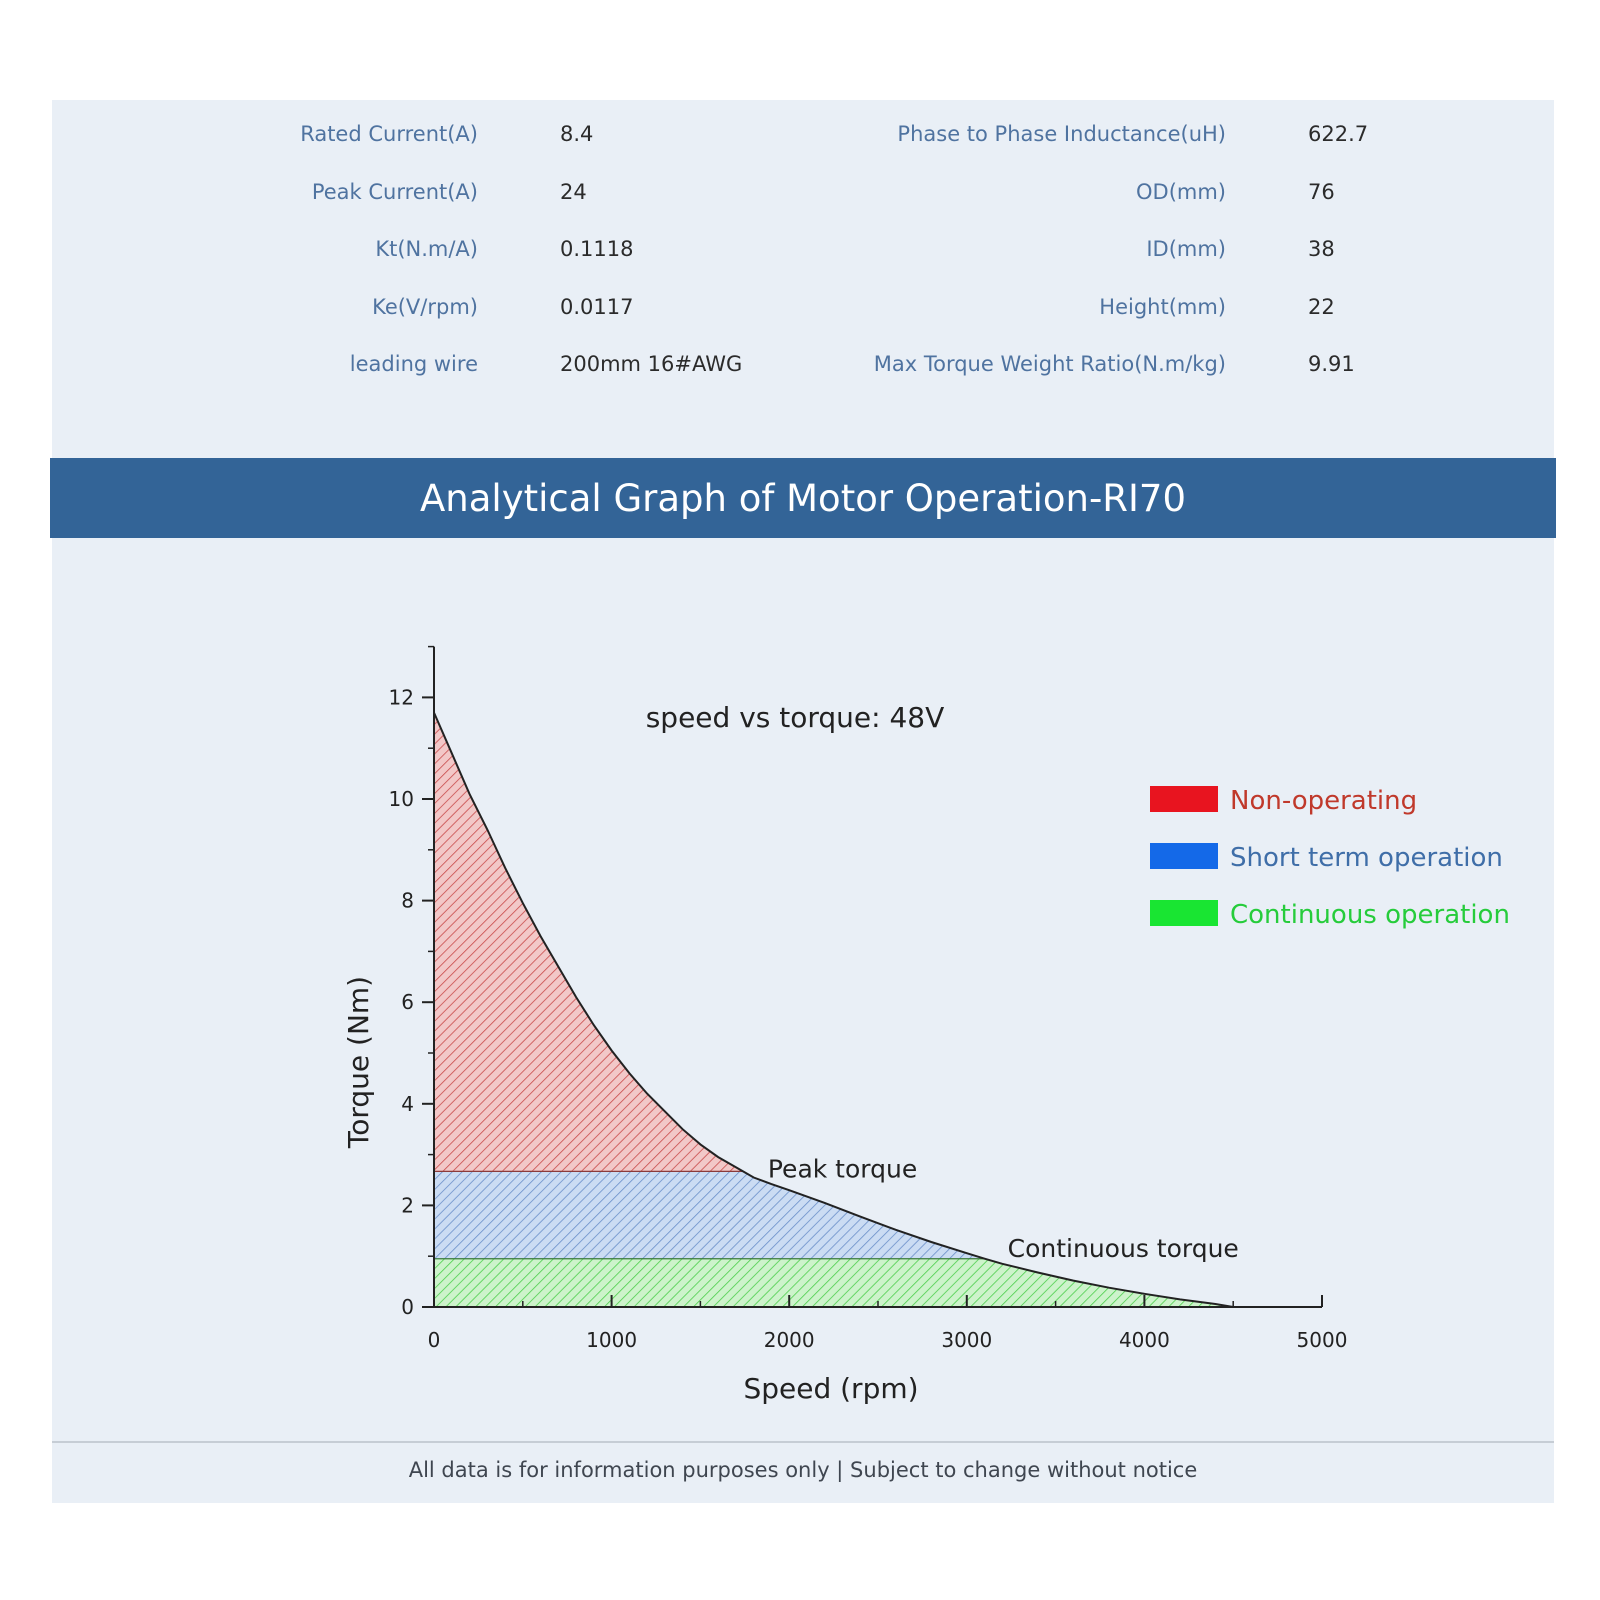  Describe the element at coordinates (389, 134) in the screenshot. I see `spec-label: Rated Current(A)` at that location.